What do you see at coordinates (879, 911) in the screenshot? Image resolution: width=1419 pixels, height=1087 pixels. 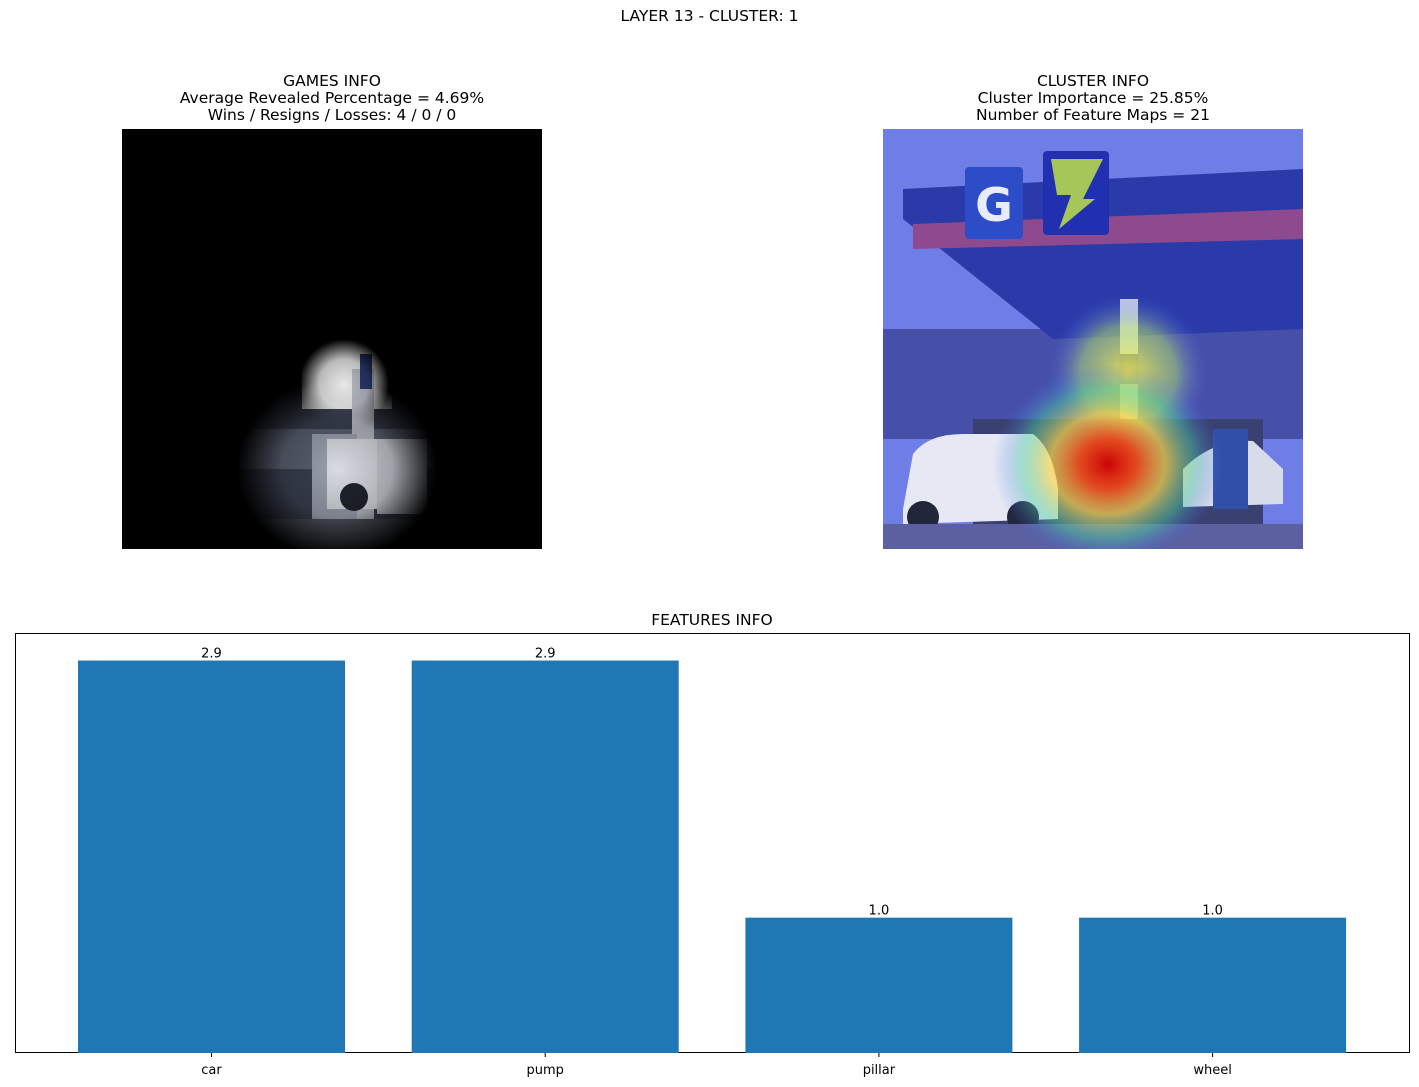 I see `bar-value-label-pillar: 1.0` at bounding box center [879, 911].